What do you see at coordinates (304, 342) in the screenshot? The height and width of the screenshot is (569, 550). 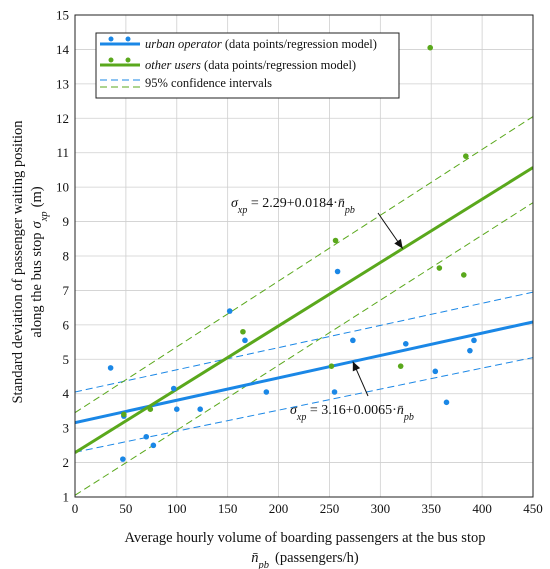 I see `urban-operator-ci-upper` at bounding box center [304, 342].